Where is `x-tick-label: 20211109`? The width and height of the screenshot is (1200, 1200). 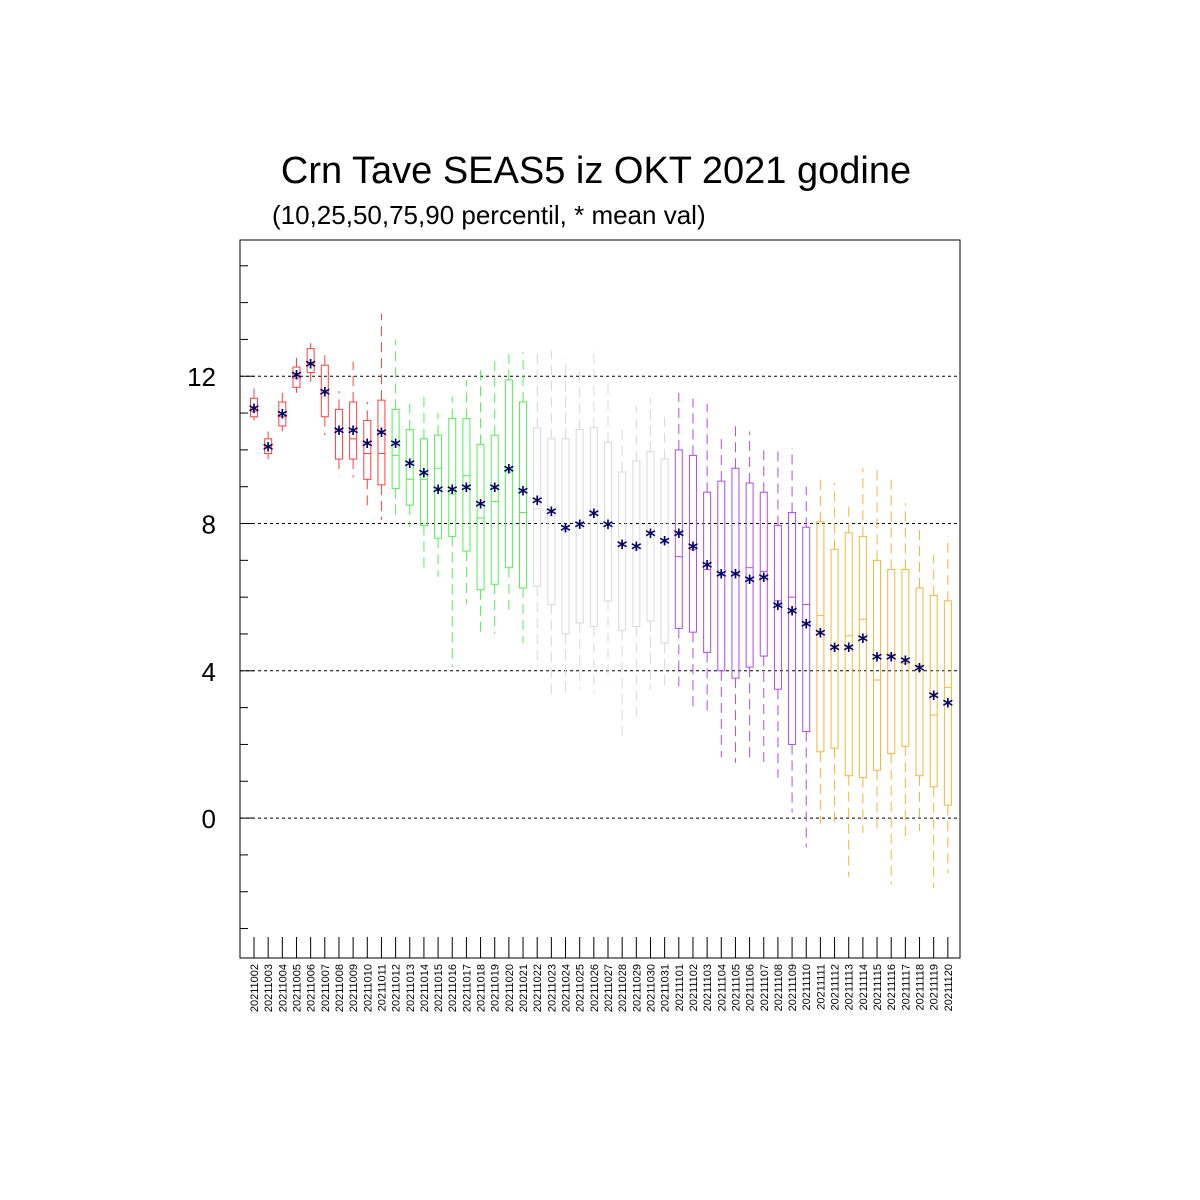 x-tick-label: 20211109 is located at coordinates (793, 987).